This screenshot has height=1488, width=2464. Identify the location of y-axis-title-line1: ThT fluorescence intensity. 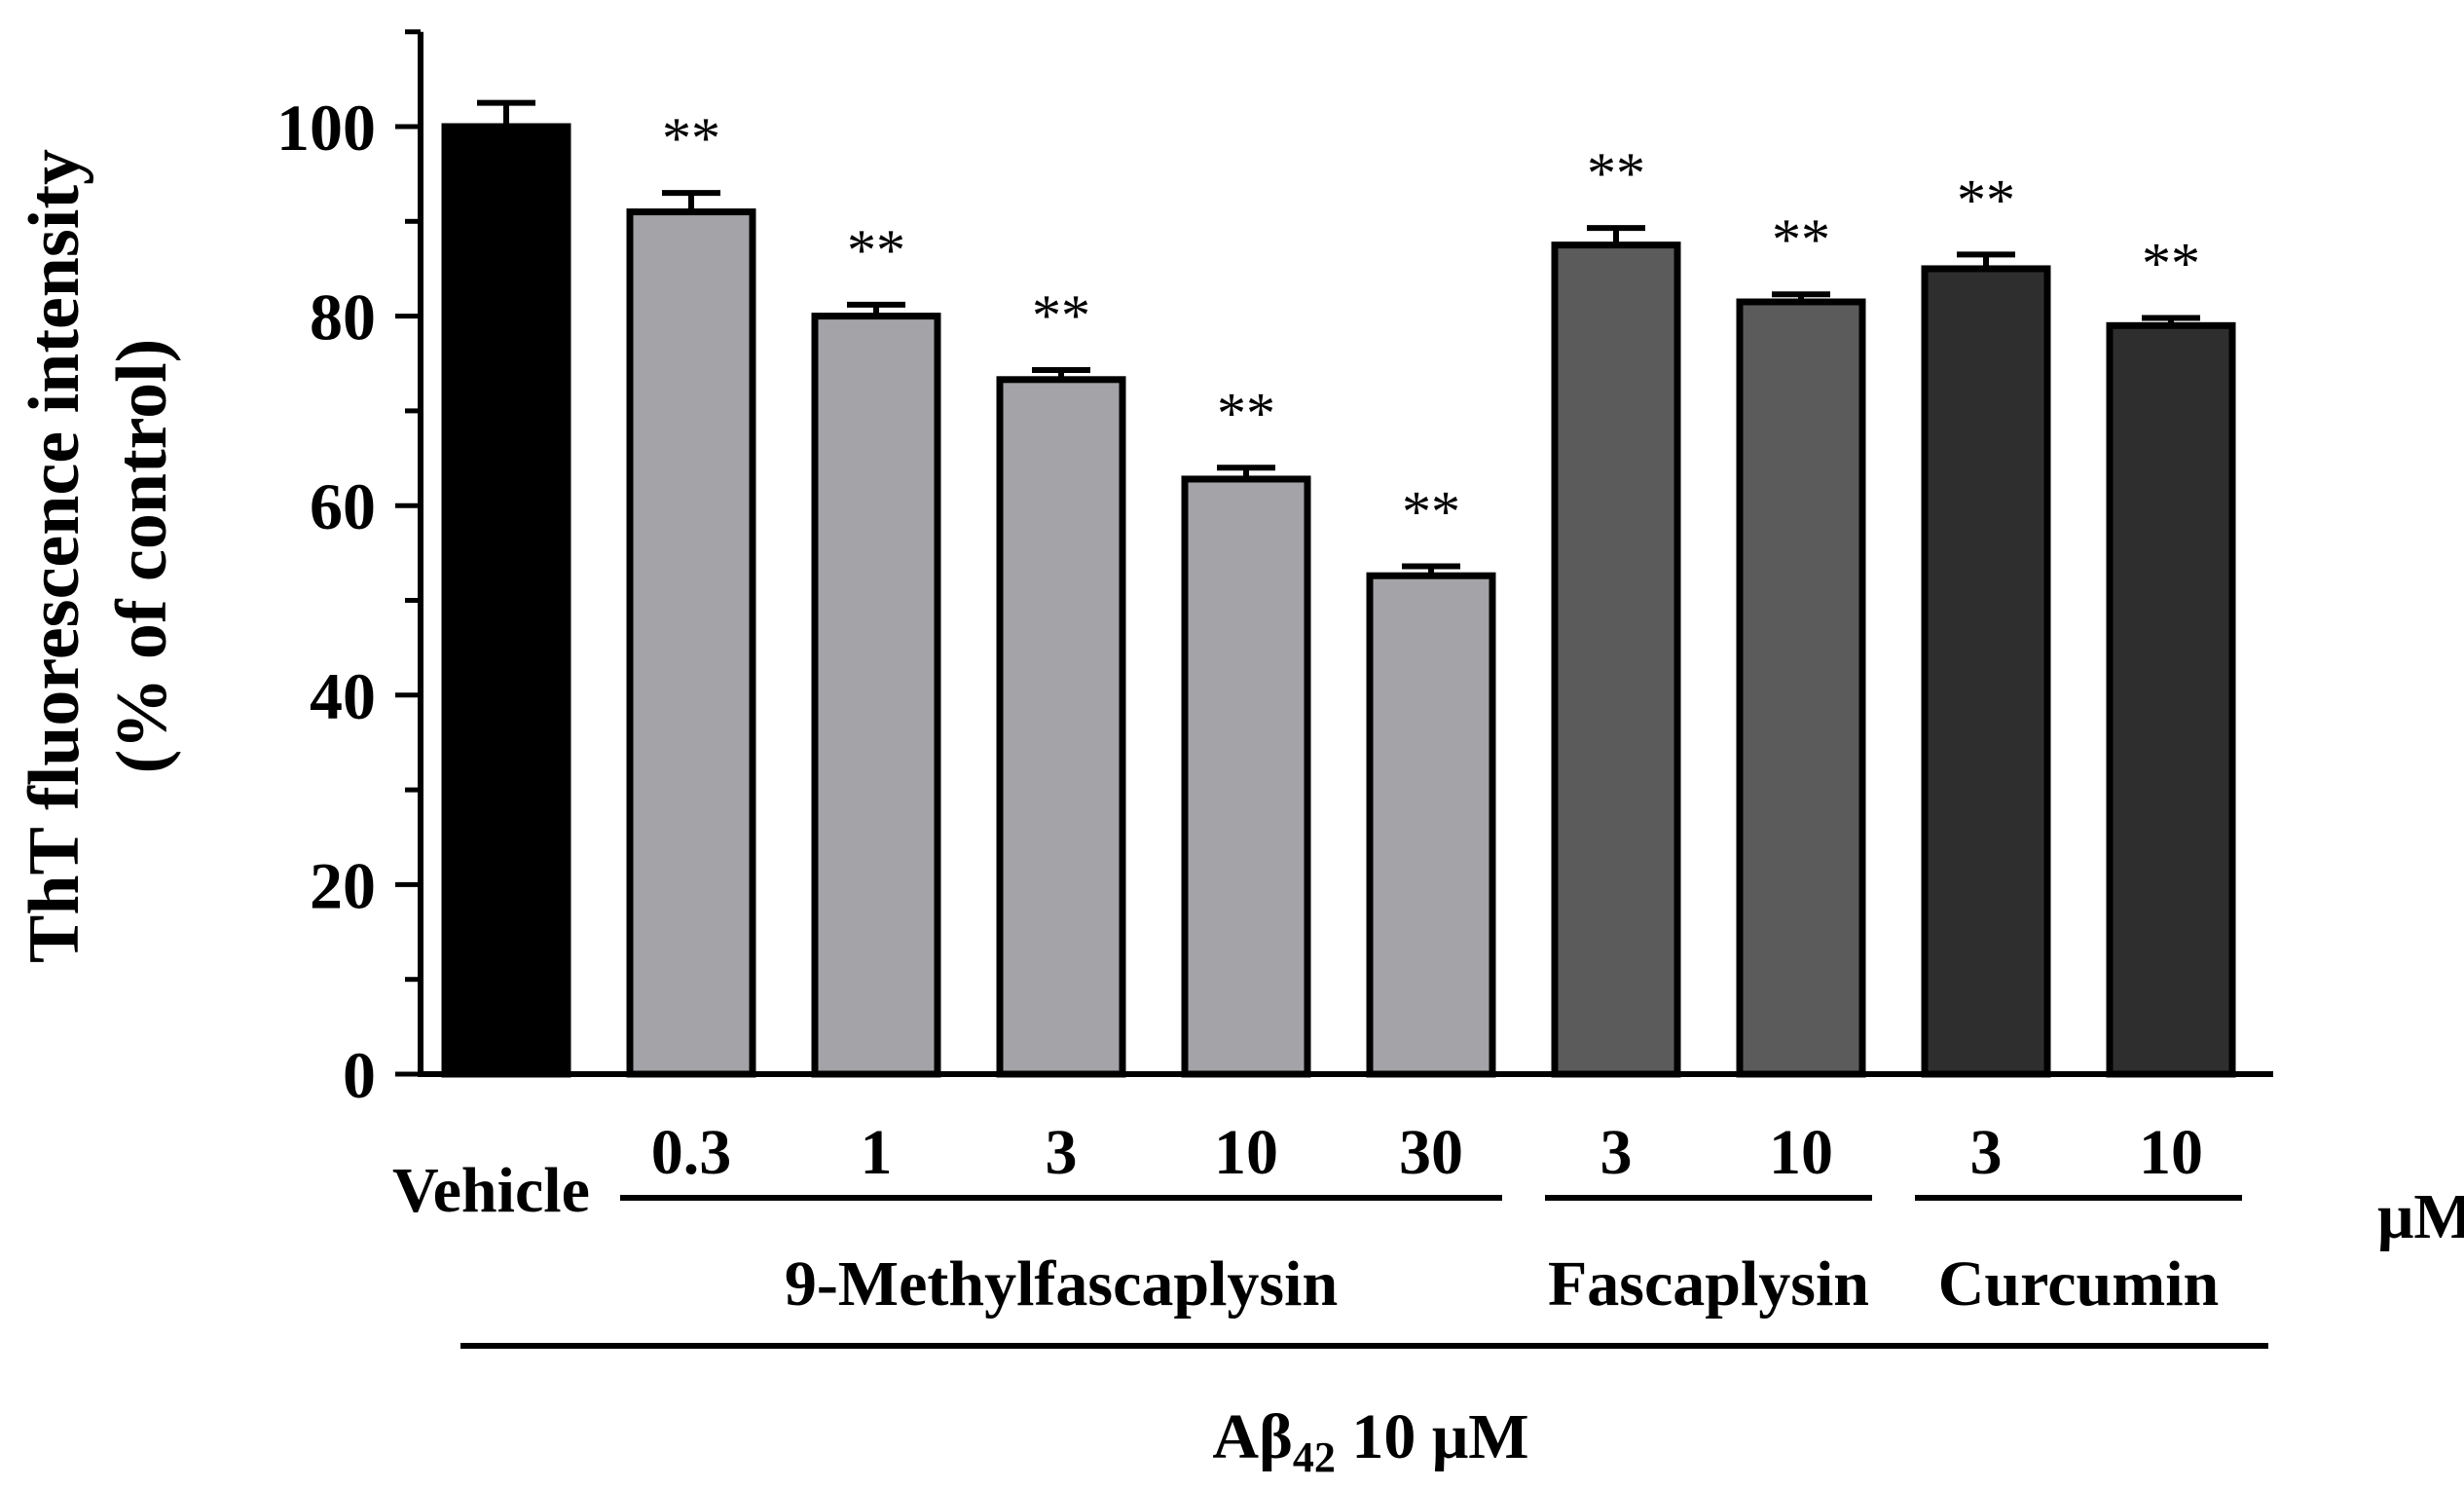
(54, 556).